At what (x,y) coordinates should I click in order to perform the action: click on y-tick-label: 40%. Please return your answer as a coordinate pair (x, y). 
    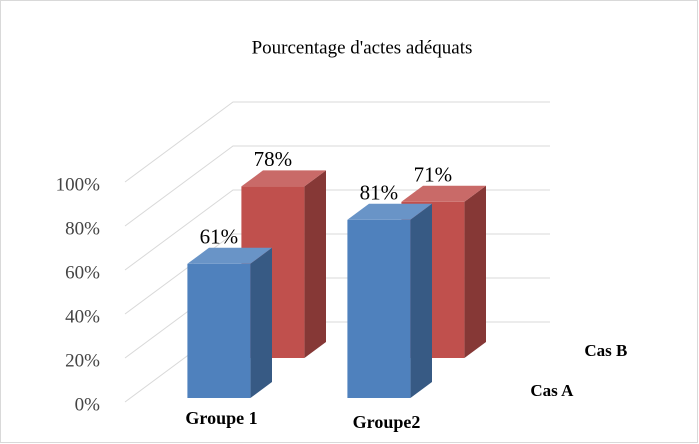
    Looking at the image, I should click on (82, 316).